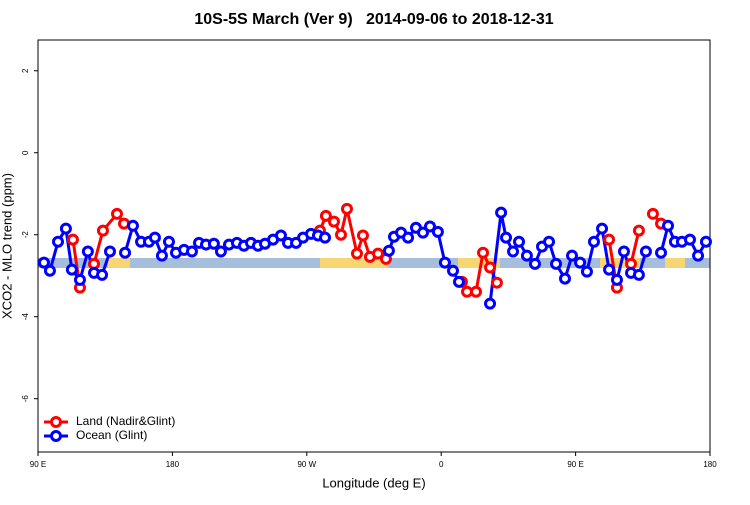  What do you see at coordinates (306, 464) in the screenshot?
I see `x-tick-label: 90 W` at bounding box center [306, 464].